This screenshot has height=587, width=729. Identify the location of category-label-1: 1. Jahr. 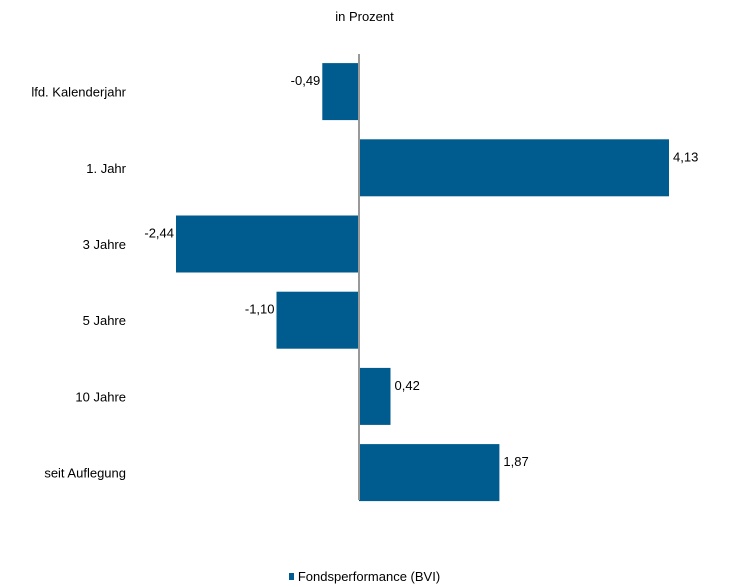
(106, 168).